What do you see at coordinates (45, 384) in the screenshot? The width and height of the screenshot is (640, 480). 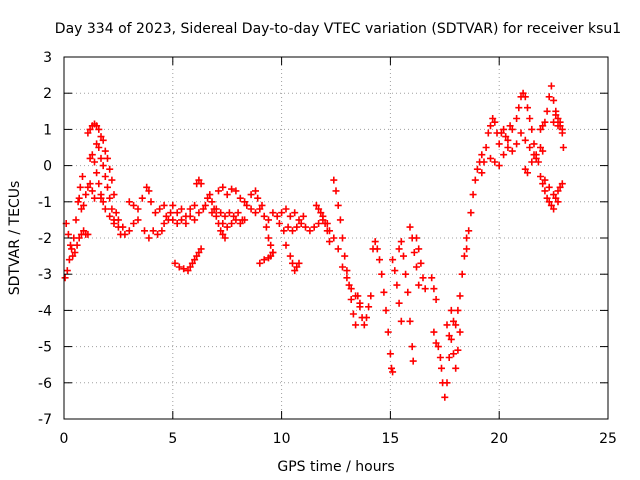 I see `y-tick-label: -6` at bounding box center [45, 384].